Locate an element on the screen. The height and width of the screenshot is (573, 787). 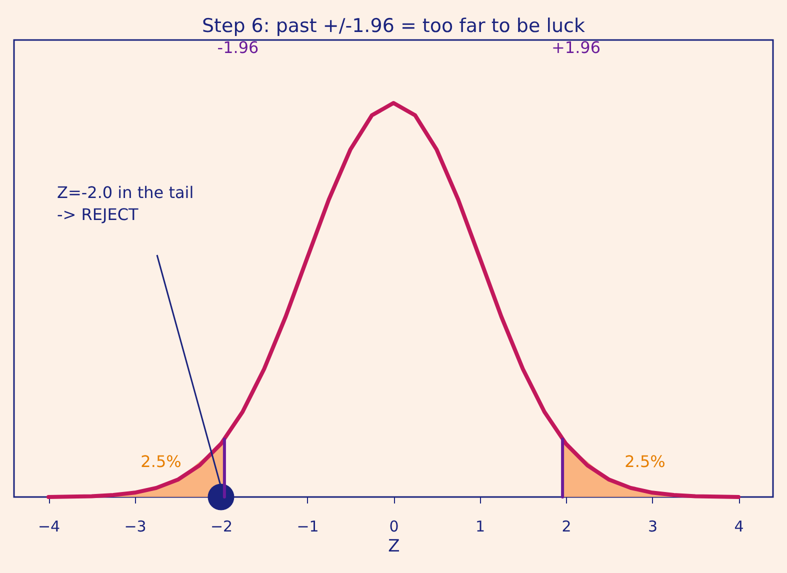
text: -1.96 is located at coordinates (238, 47).